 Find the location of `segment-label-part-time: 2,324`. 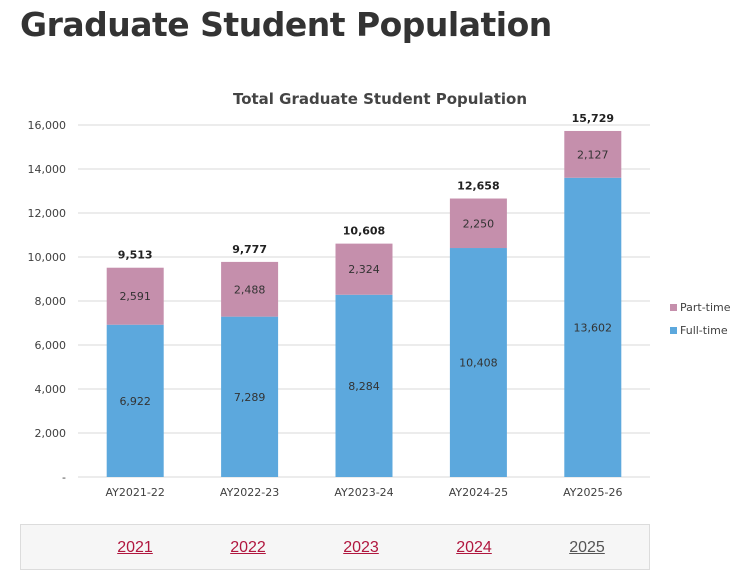

segment-label-part-time: 2,324 is located at coordinates (364, 269).